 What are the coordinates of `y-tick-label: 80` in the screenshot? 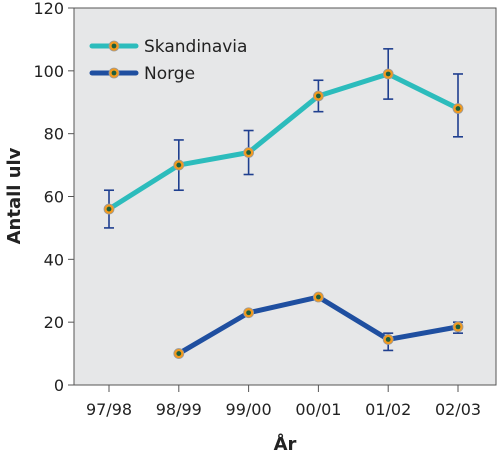 It's located at (54, 134).